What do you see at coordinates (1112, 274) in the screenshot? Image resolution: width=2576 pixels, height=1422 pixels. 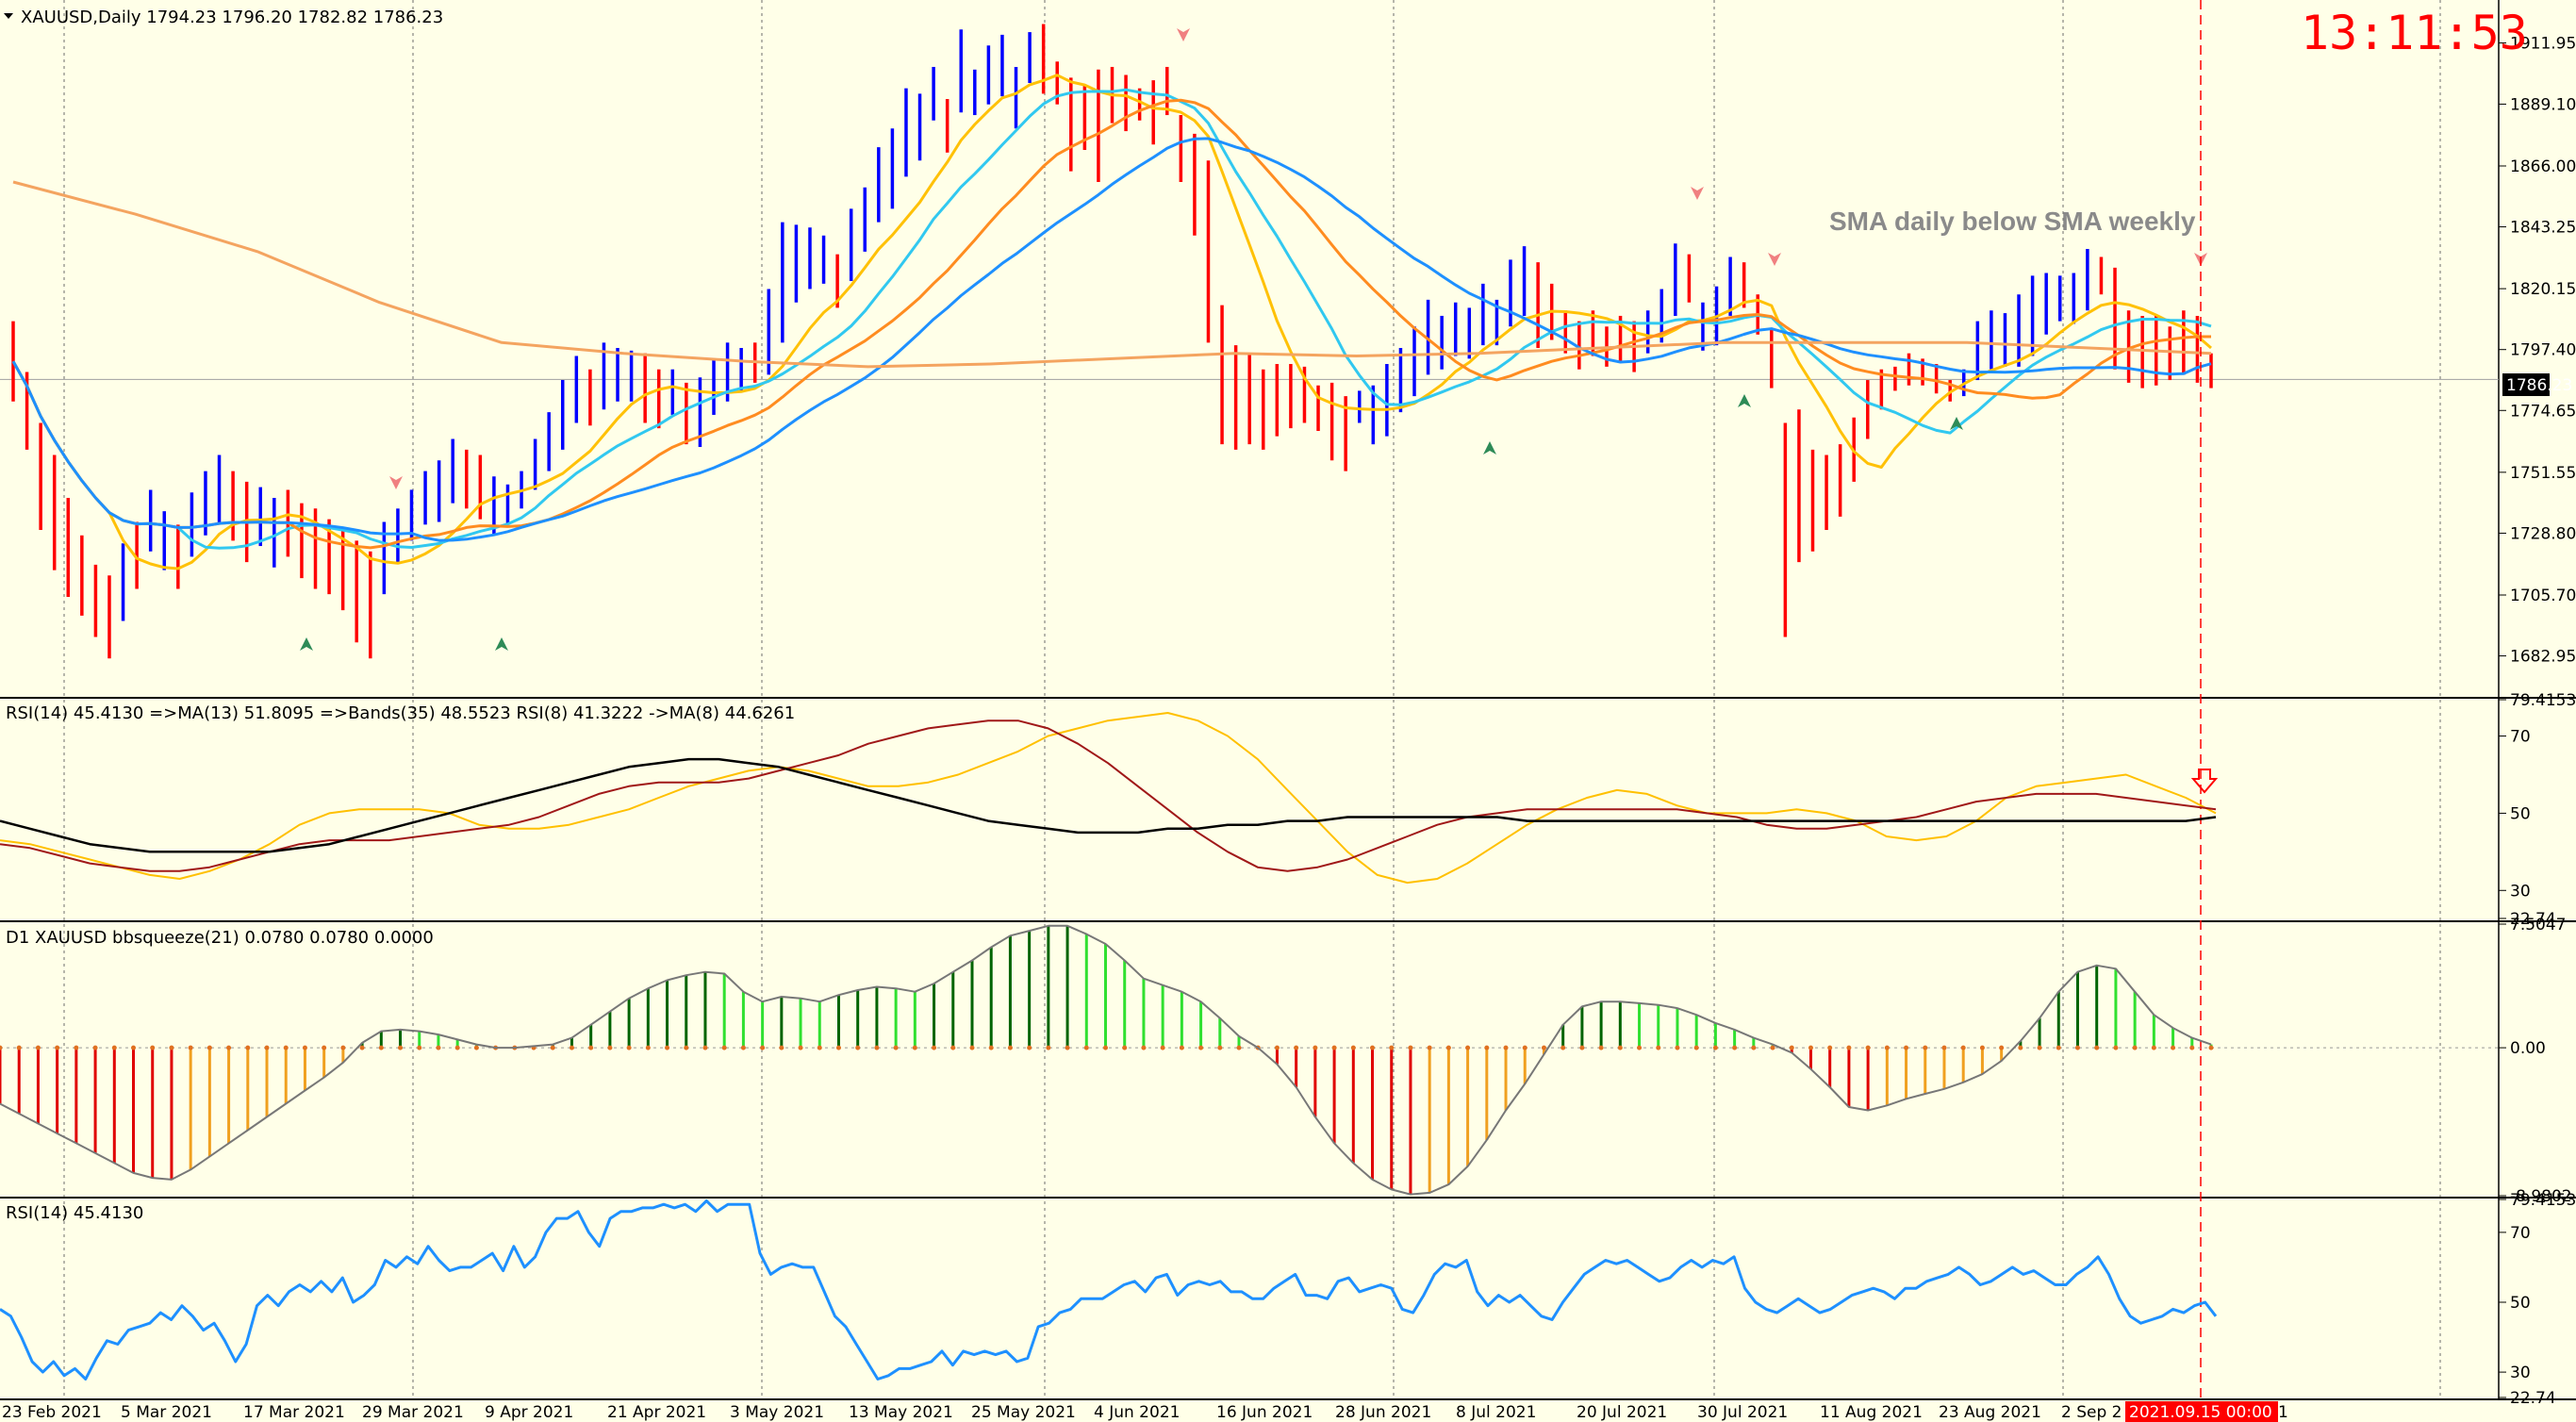 I see `sma-weekly-line` at bounding box center [1112, 274].